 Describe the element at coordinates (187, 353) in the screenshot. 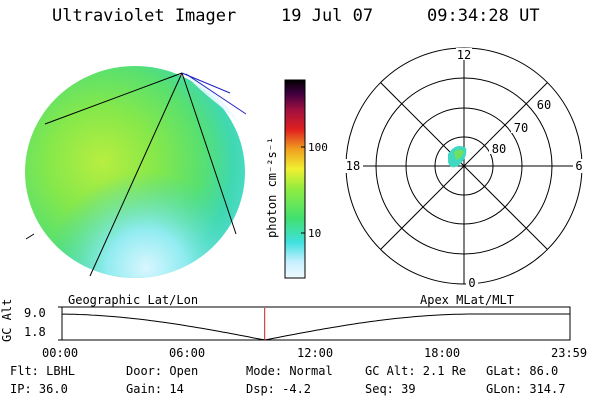

I see `x-tick-1: 06:00` at that location.